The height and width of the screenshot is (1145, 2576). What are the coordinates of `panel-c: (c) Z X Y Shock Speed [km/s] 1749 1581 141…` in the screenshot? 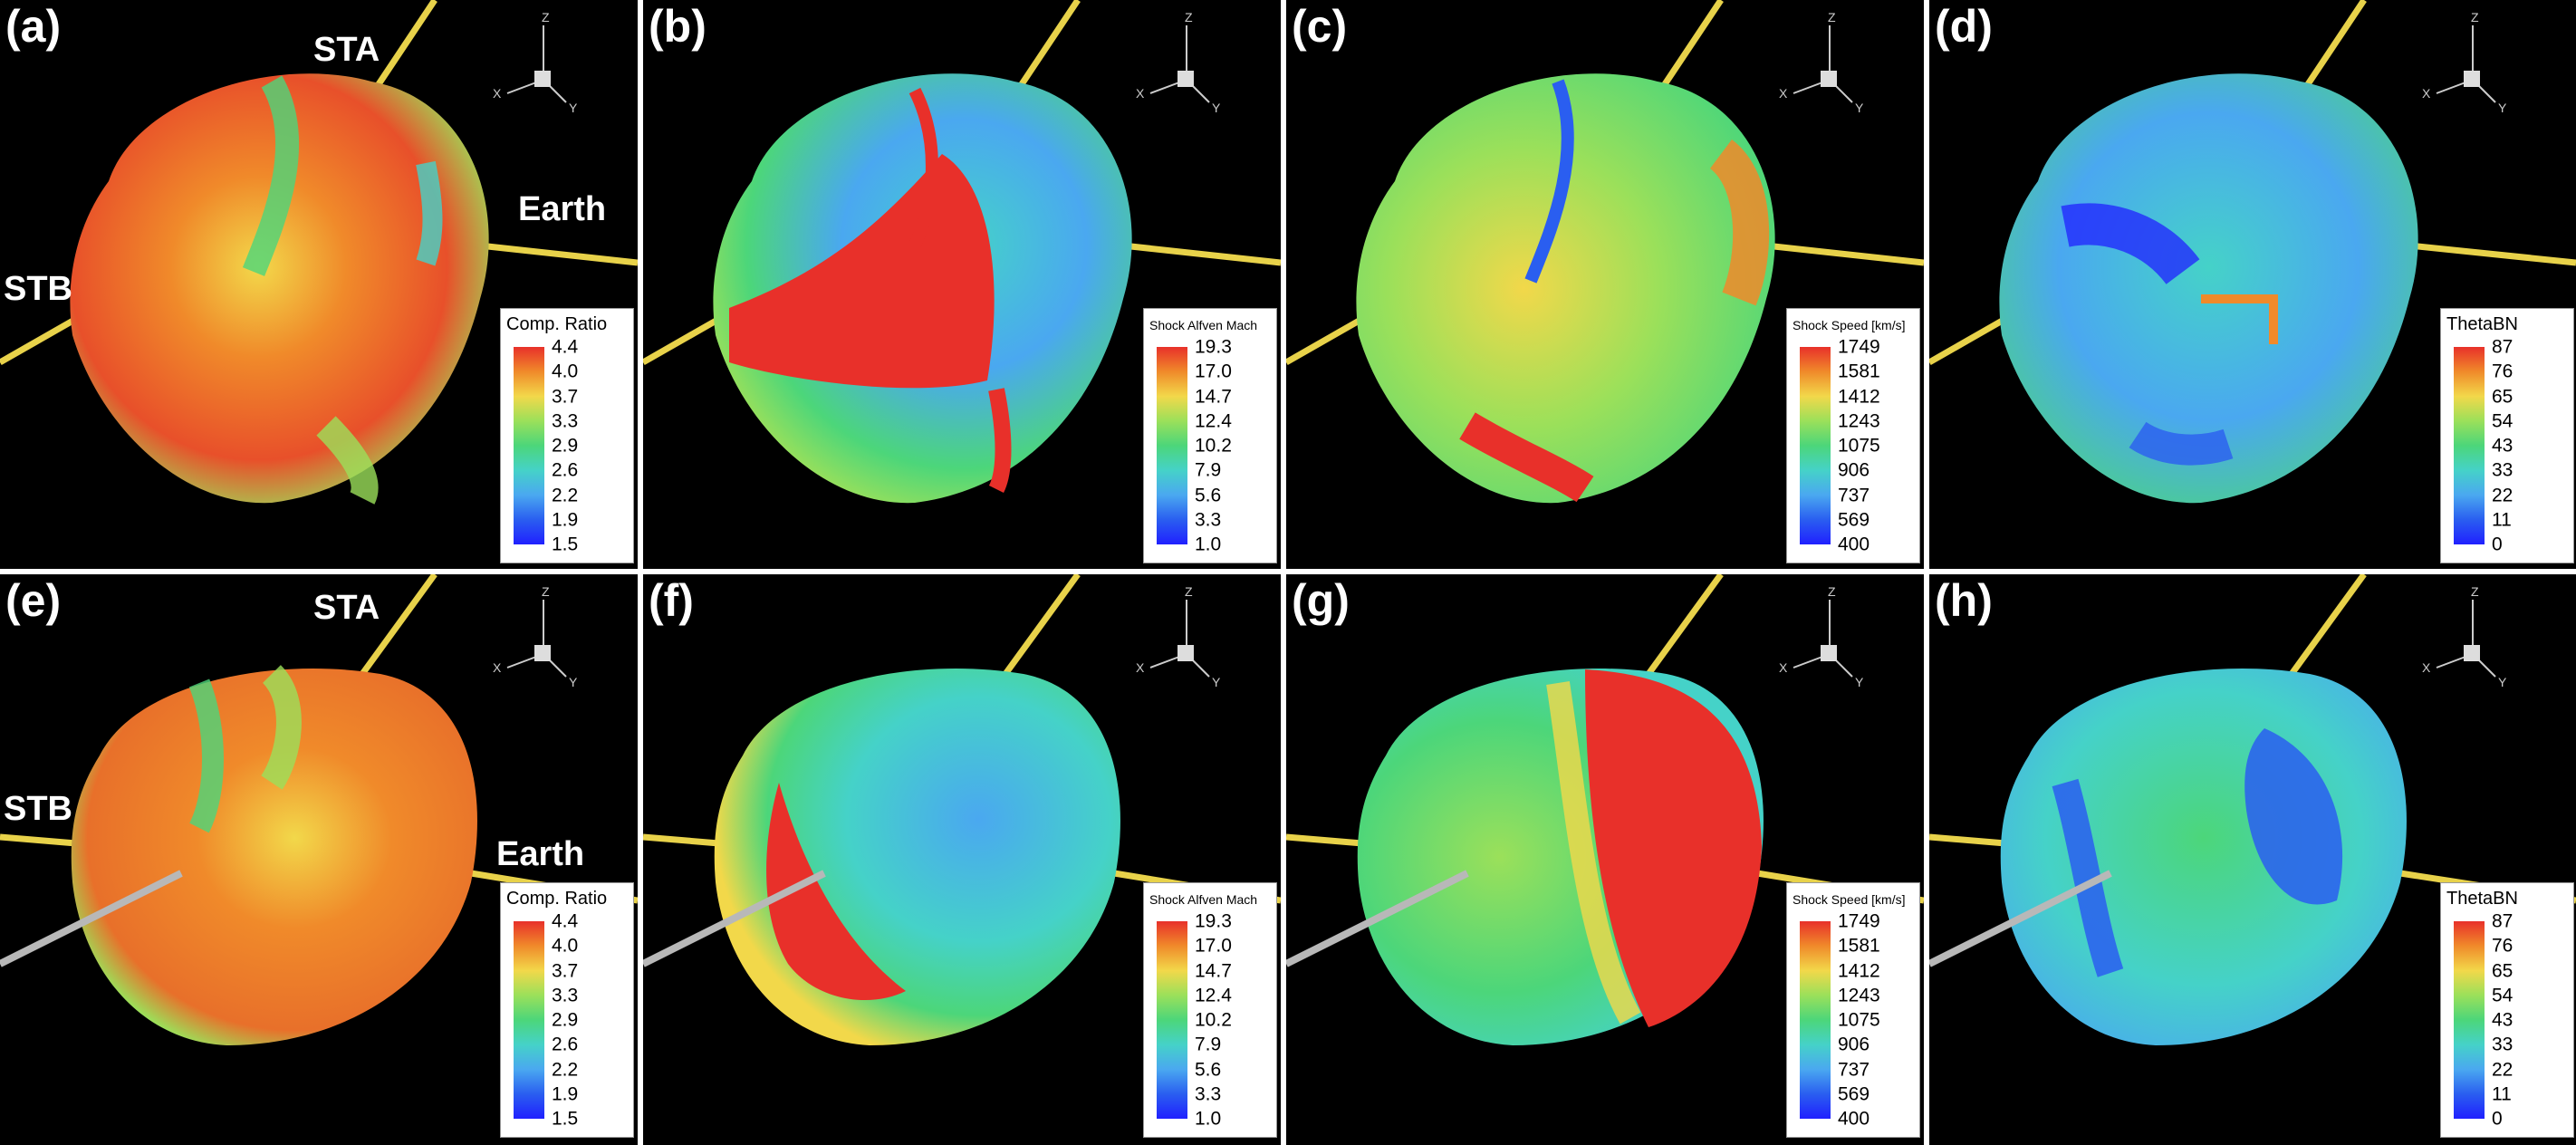 It's located at (1605, 284).